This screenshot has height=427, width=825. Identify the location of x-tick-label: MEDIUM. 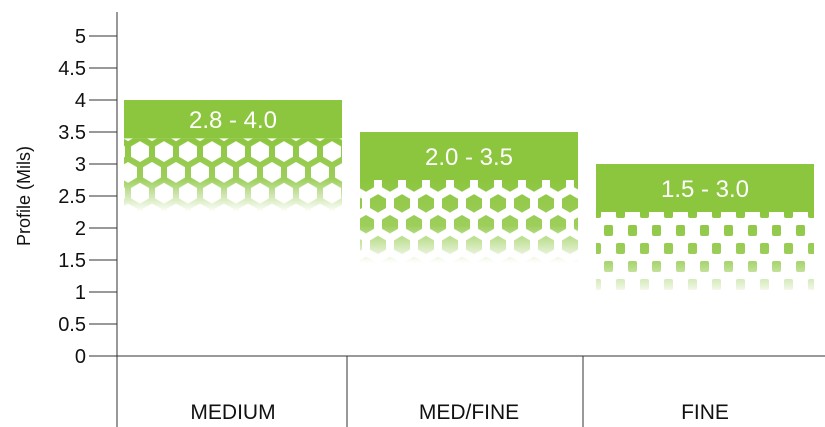
(232, 412).